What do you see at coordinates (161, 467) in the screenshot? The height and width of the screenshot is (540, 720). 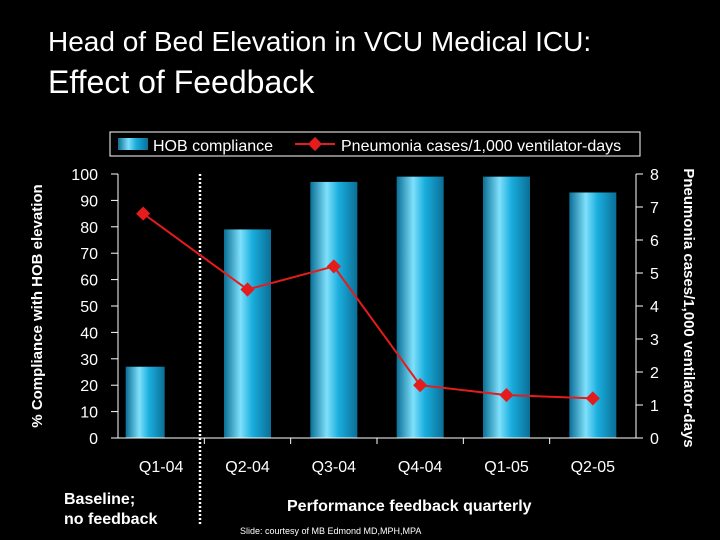 I see `x-tick-label-q1-04: Q1-04` at bounding box center [161, 467].